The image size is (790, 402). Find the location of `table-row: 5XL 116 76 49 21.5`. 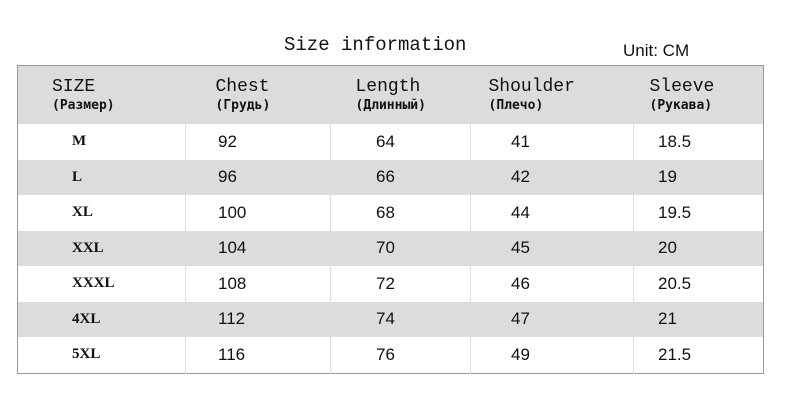

table-row: 5XL 116 76 49 21.5 is located at coordinates (391, 355).